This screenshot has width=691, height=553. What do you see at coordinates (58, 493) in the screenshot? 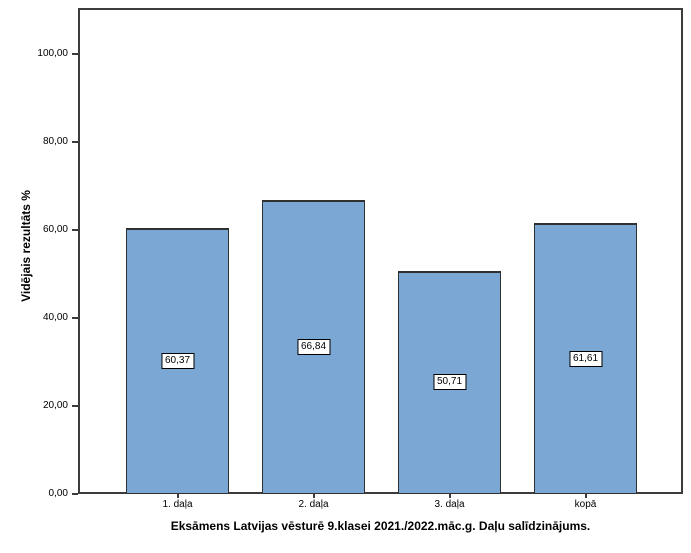
I see `y-tick-label: 0,00` at bounding box center [58, 493].